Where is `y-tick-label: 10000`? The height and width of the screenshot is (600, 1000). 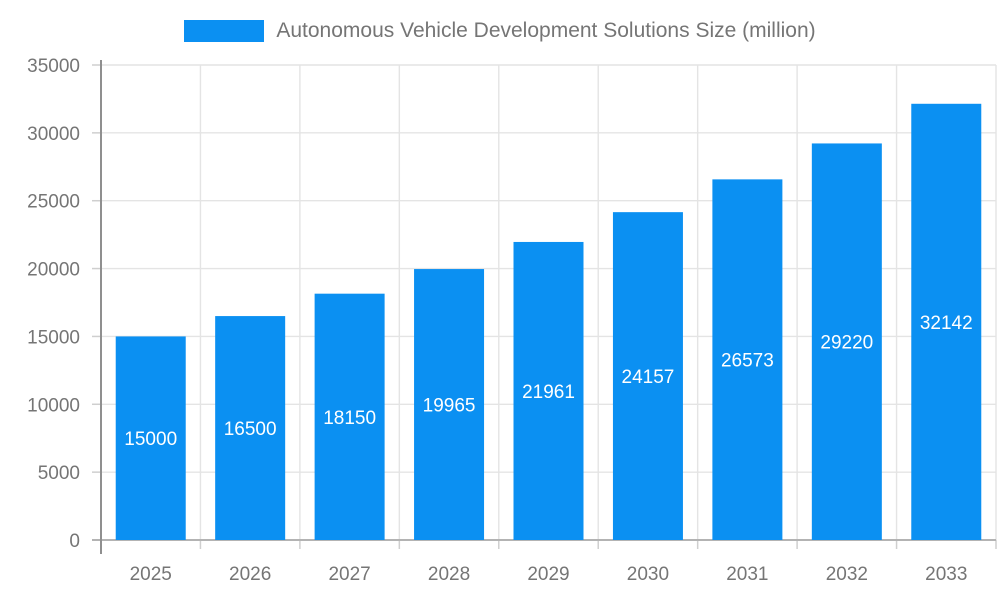
y-tick-label: 10000 is located at coordinates (53, 405).